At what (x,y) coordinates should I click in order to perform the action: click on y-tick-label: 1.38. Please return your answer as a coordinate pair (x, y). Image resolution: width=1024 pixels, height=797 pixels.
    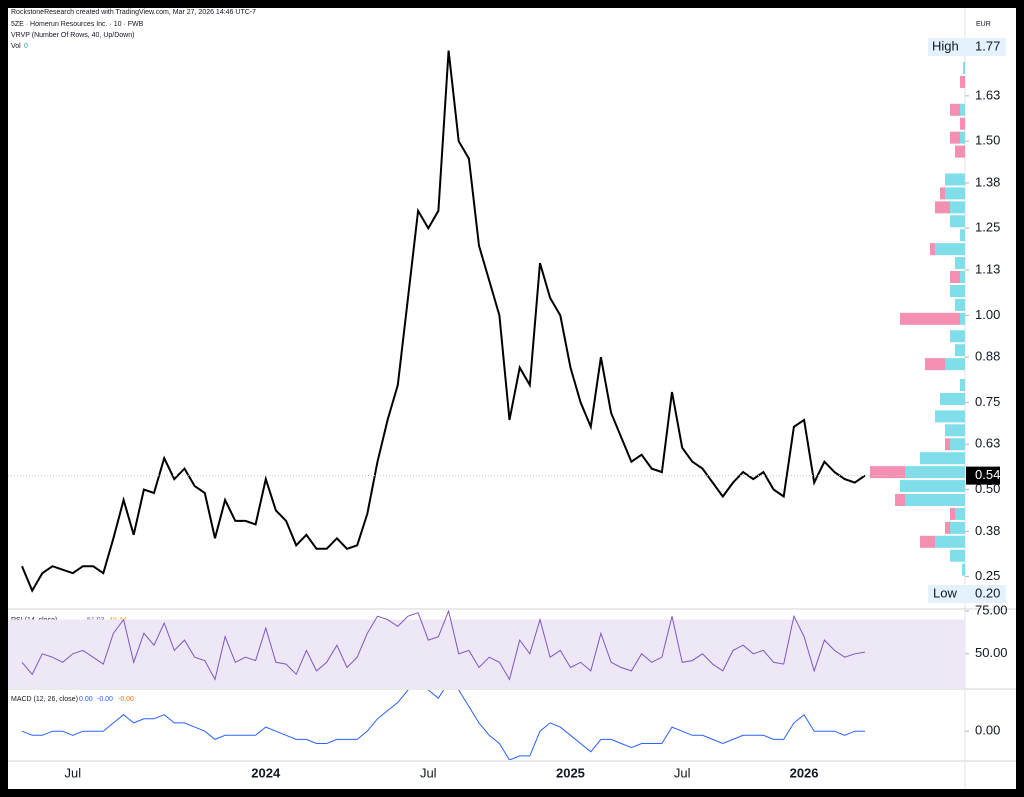
    Looking at the image, I should click on (987, 181).